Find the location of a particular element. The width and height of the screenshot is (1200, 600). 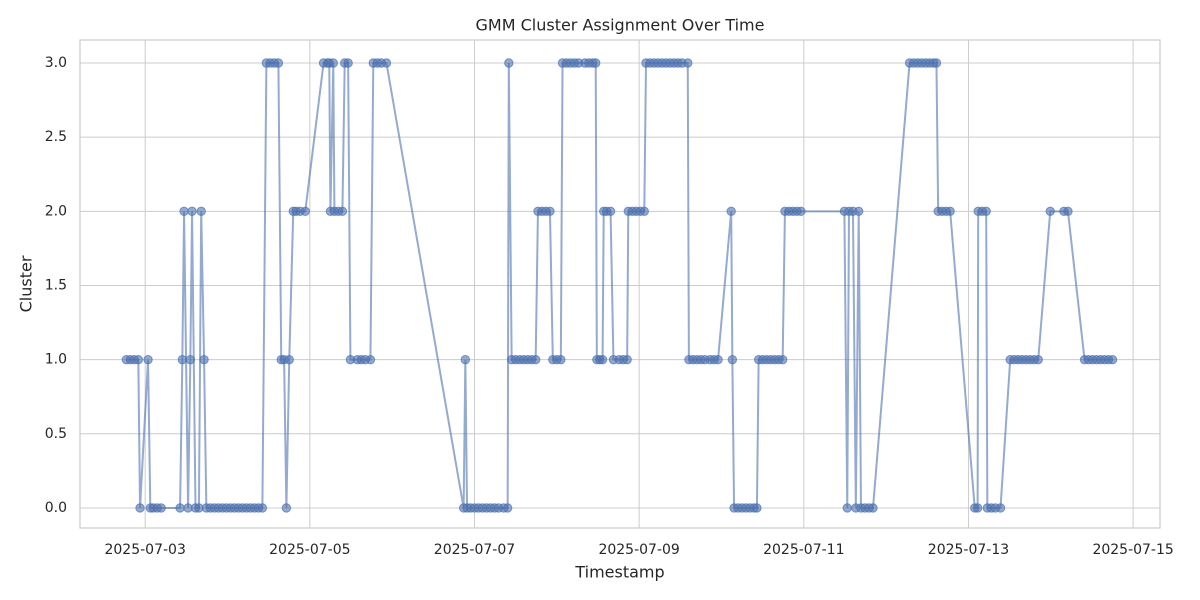

x-axis-label: Timestamp is located at coordinates (619, 572).